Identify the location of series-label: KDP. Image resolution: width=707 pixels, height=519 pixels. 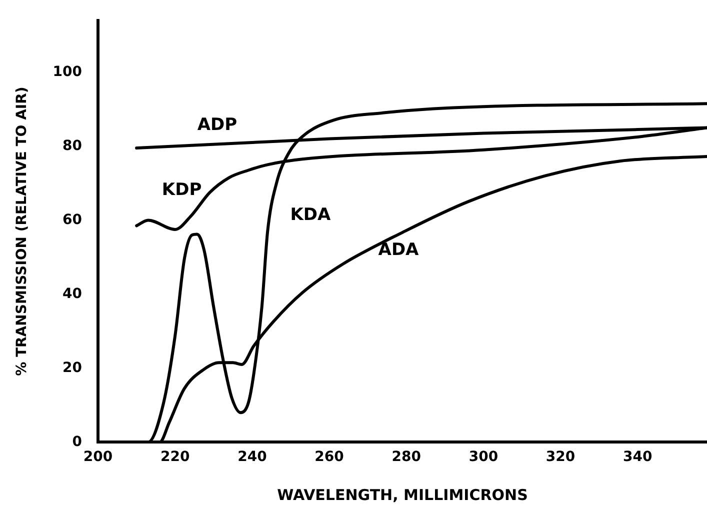
(182, 190).